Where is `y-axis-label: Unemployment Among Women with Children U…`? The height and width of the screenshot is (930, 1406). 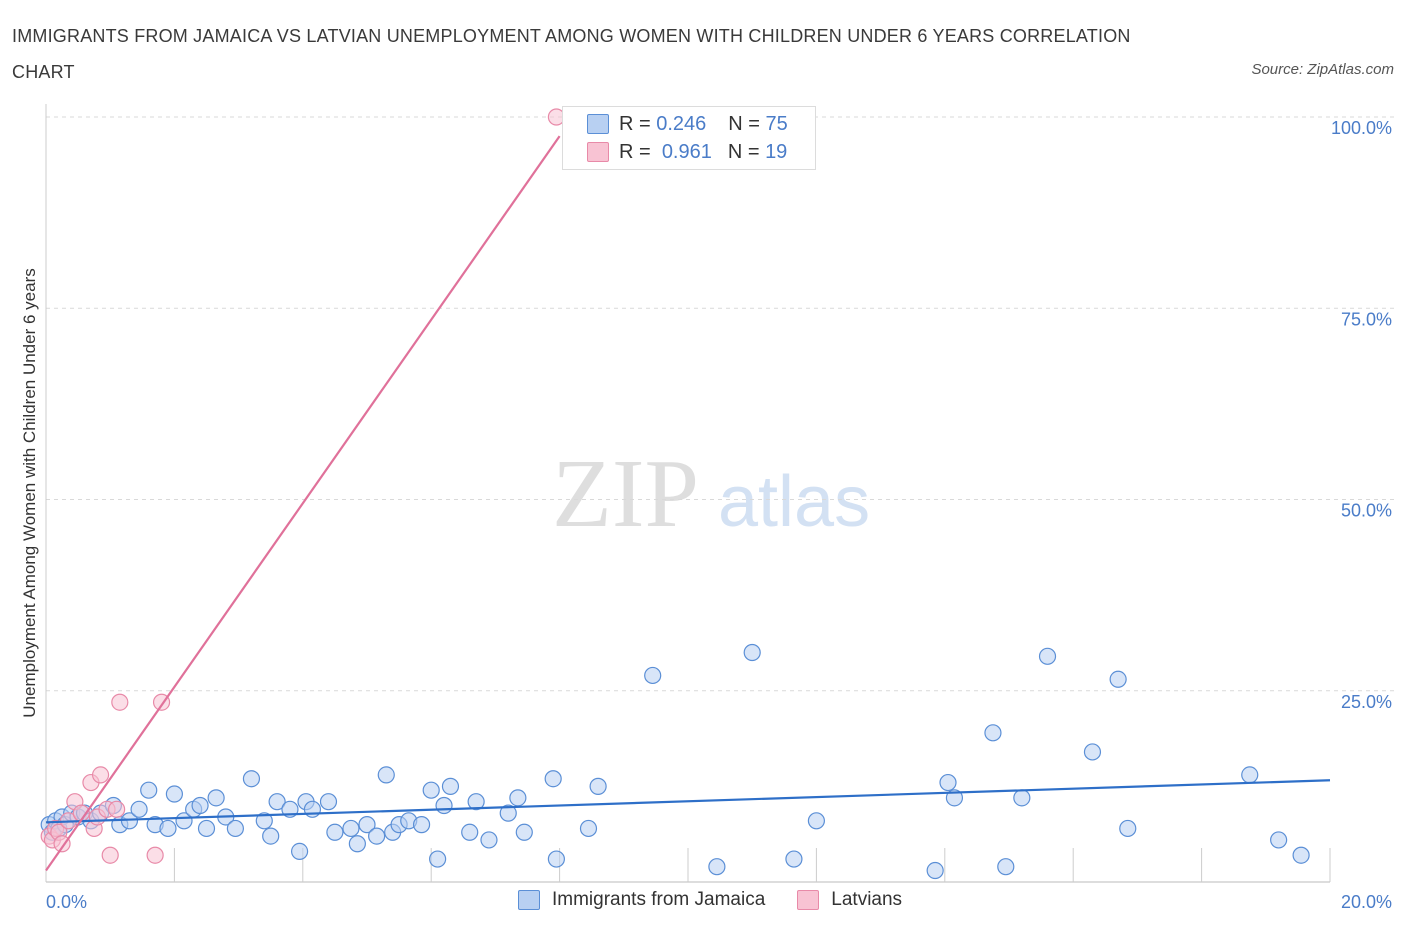
y-axis-label: Unemployment Among Women with Children U… is located at coordinates (29, 492).